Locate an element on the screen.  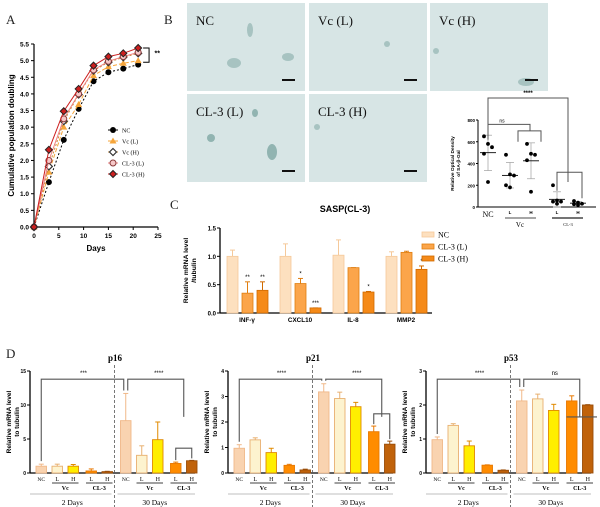
x-tick-label: IL-8 is located at coordinates (353, 320).